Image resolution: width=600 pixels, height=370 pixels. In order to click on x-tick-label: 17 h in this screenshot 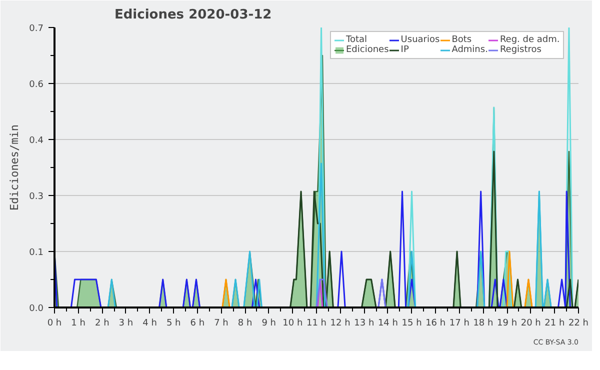, I will do `click(459, 323)`.